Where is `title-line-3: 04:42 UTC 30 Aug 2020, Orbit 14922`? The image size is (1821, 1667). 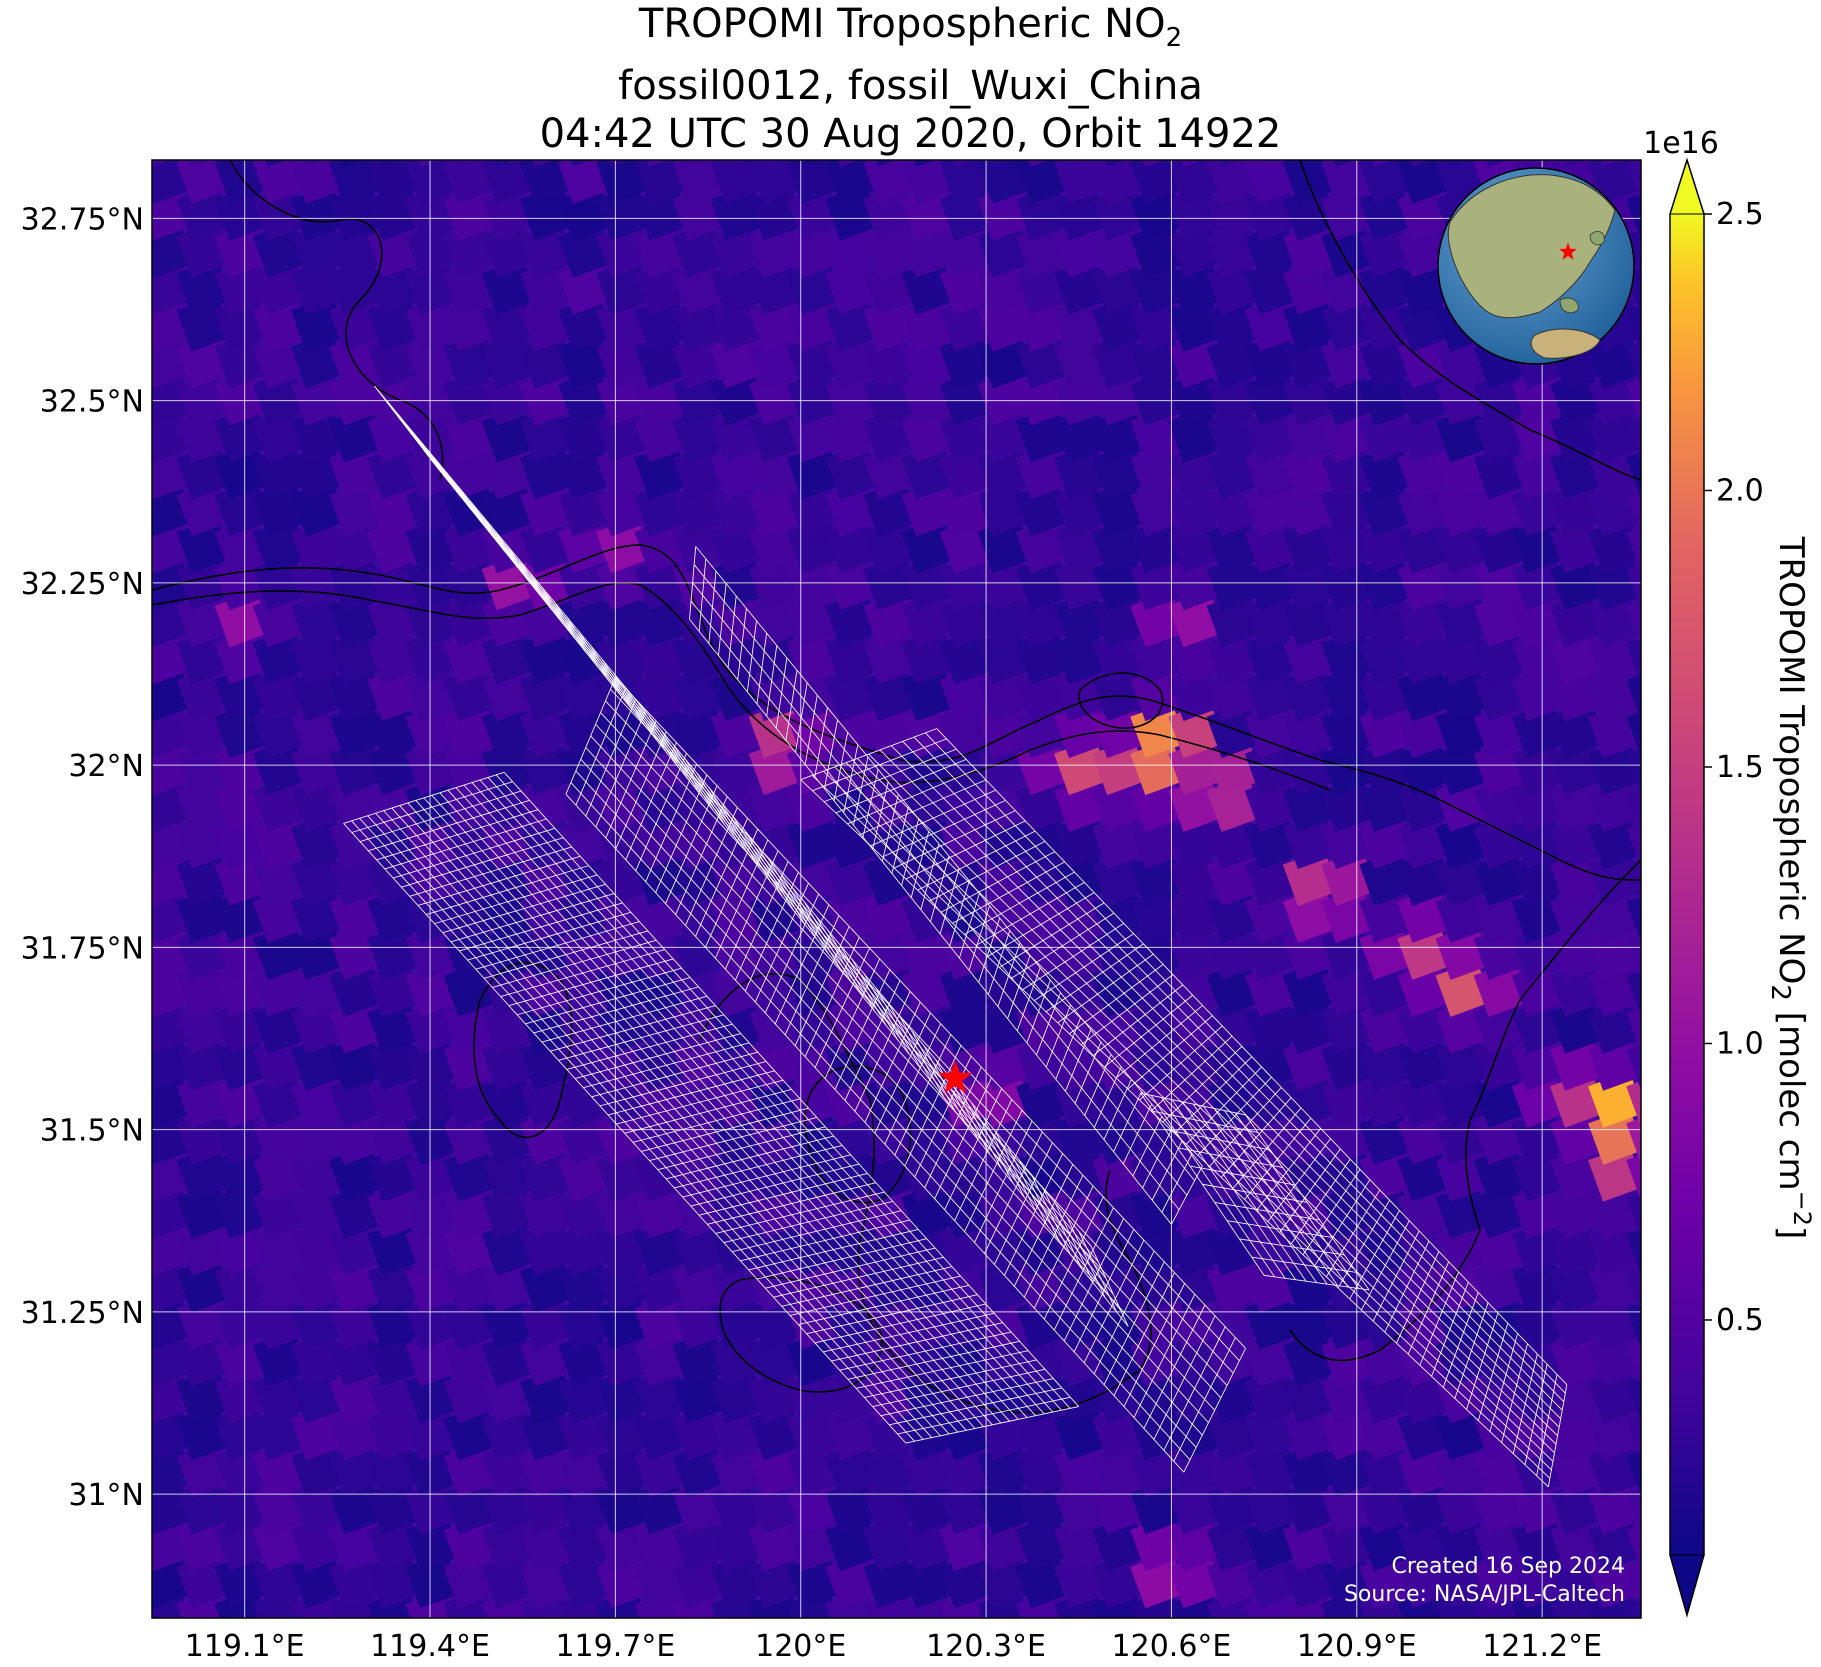
title-line-3: 04:42 UTC 30 Aug 2020, Orbit 14922 is located at coordinates (910, 134).